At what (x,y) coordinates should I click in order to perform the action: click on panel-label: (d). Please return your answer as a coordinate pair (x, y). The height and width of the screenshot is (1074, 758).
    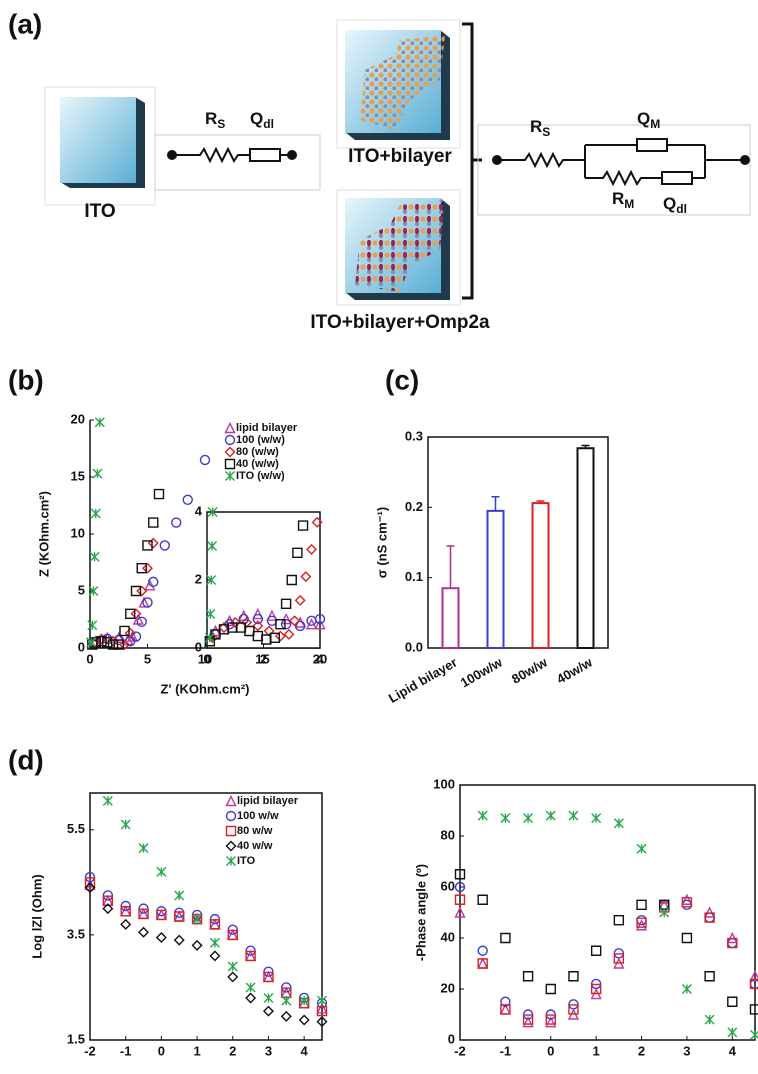
    Looking at the image, I should click on (26, 759).